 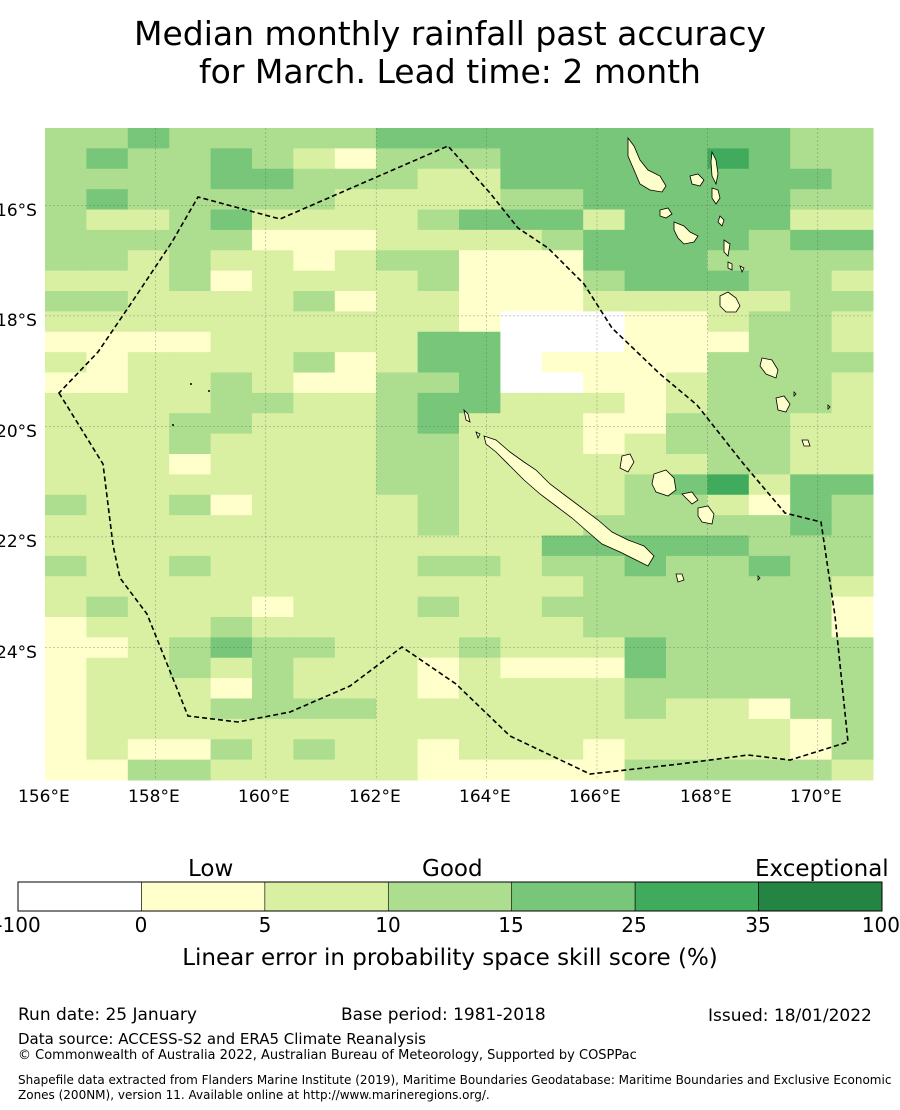 What do you see at coordinates (452, 869) in the screenshot?
I see `colorbar-good-label: Good` at bounding box center [452, 869].